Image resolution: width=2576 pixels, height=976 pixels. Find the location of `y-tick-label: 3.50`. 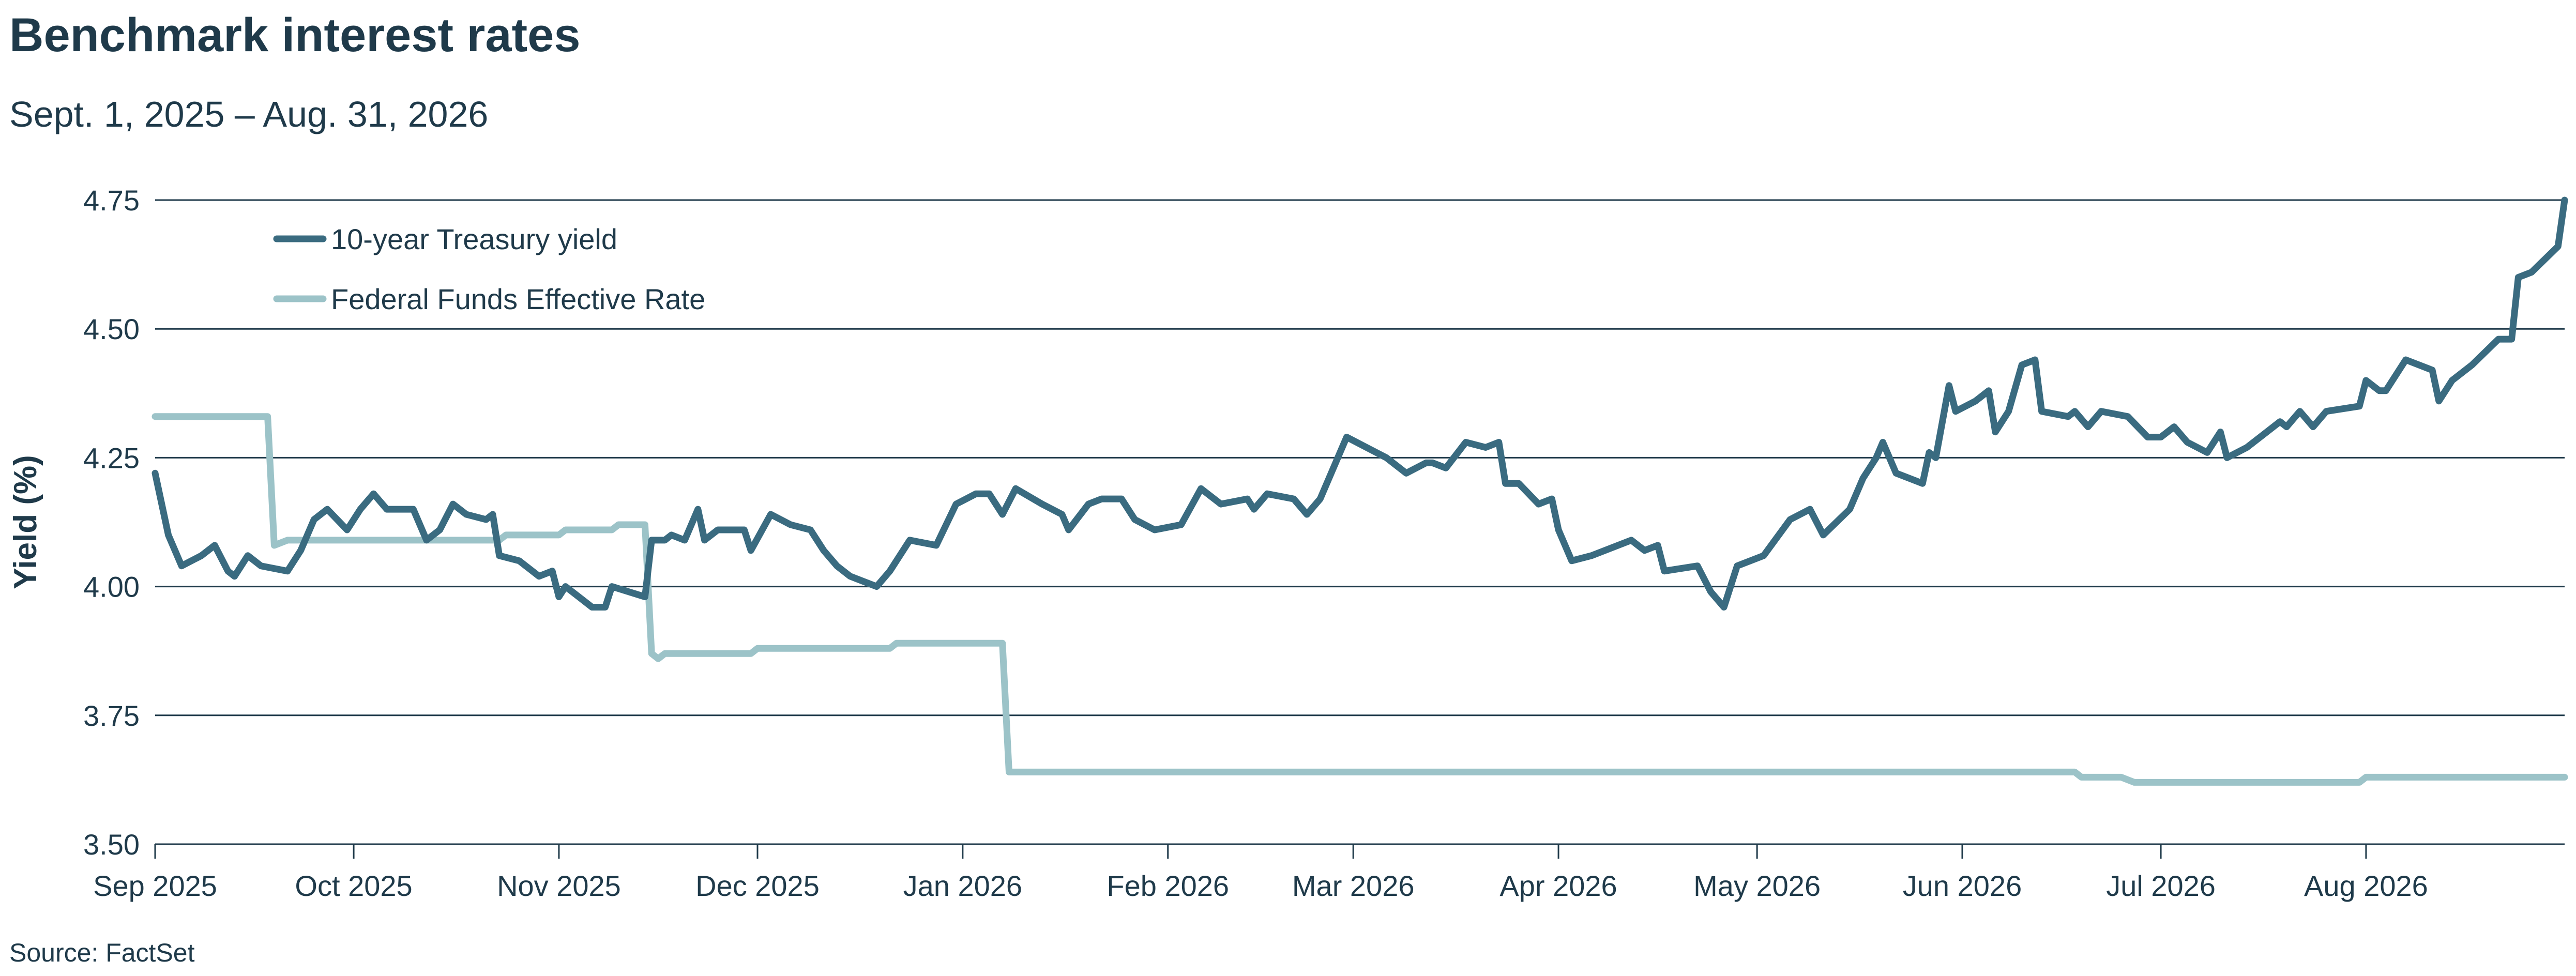

y-tick-label: 3.50 is located at coordinates (111, 844).